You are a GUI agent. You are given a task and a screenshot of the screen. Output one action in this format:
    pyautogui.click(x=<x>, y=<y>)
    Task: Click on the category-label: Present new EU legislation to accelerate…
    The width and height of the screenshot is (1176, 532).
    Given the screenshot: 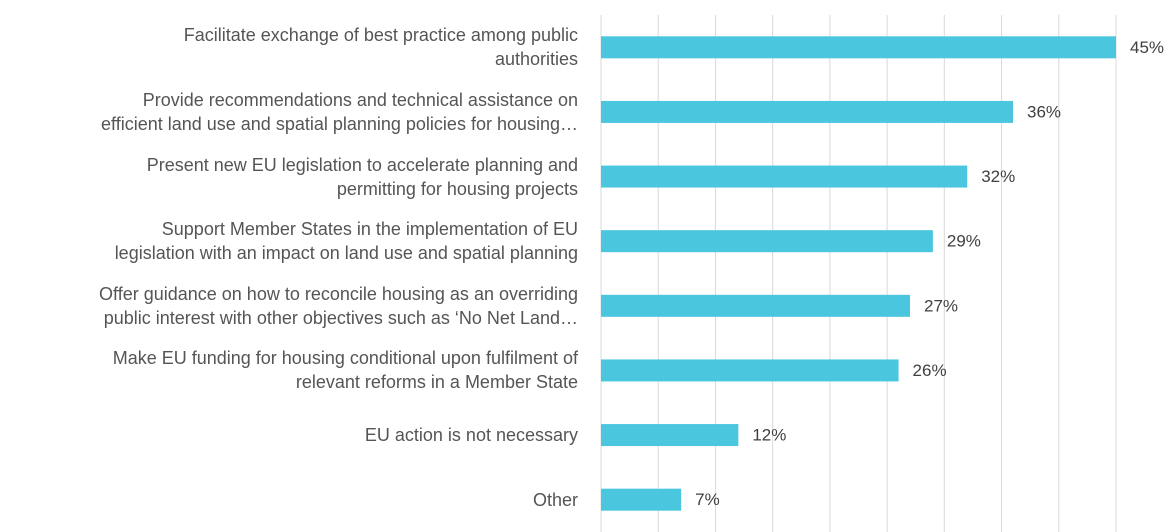 What is the action you would take?
    pyautogui.click(x=362, y=176)
    